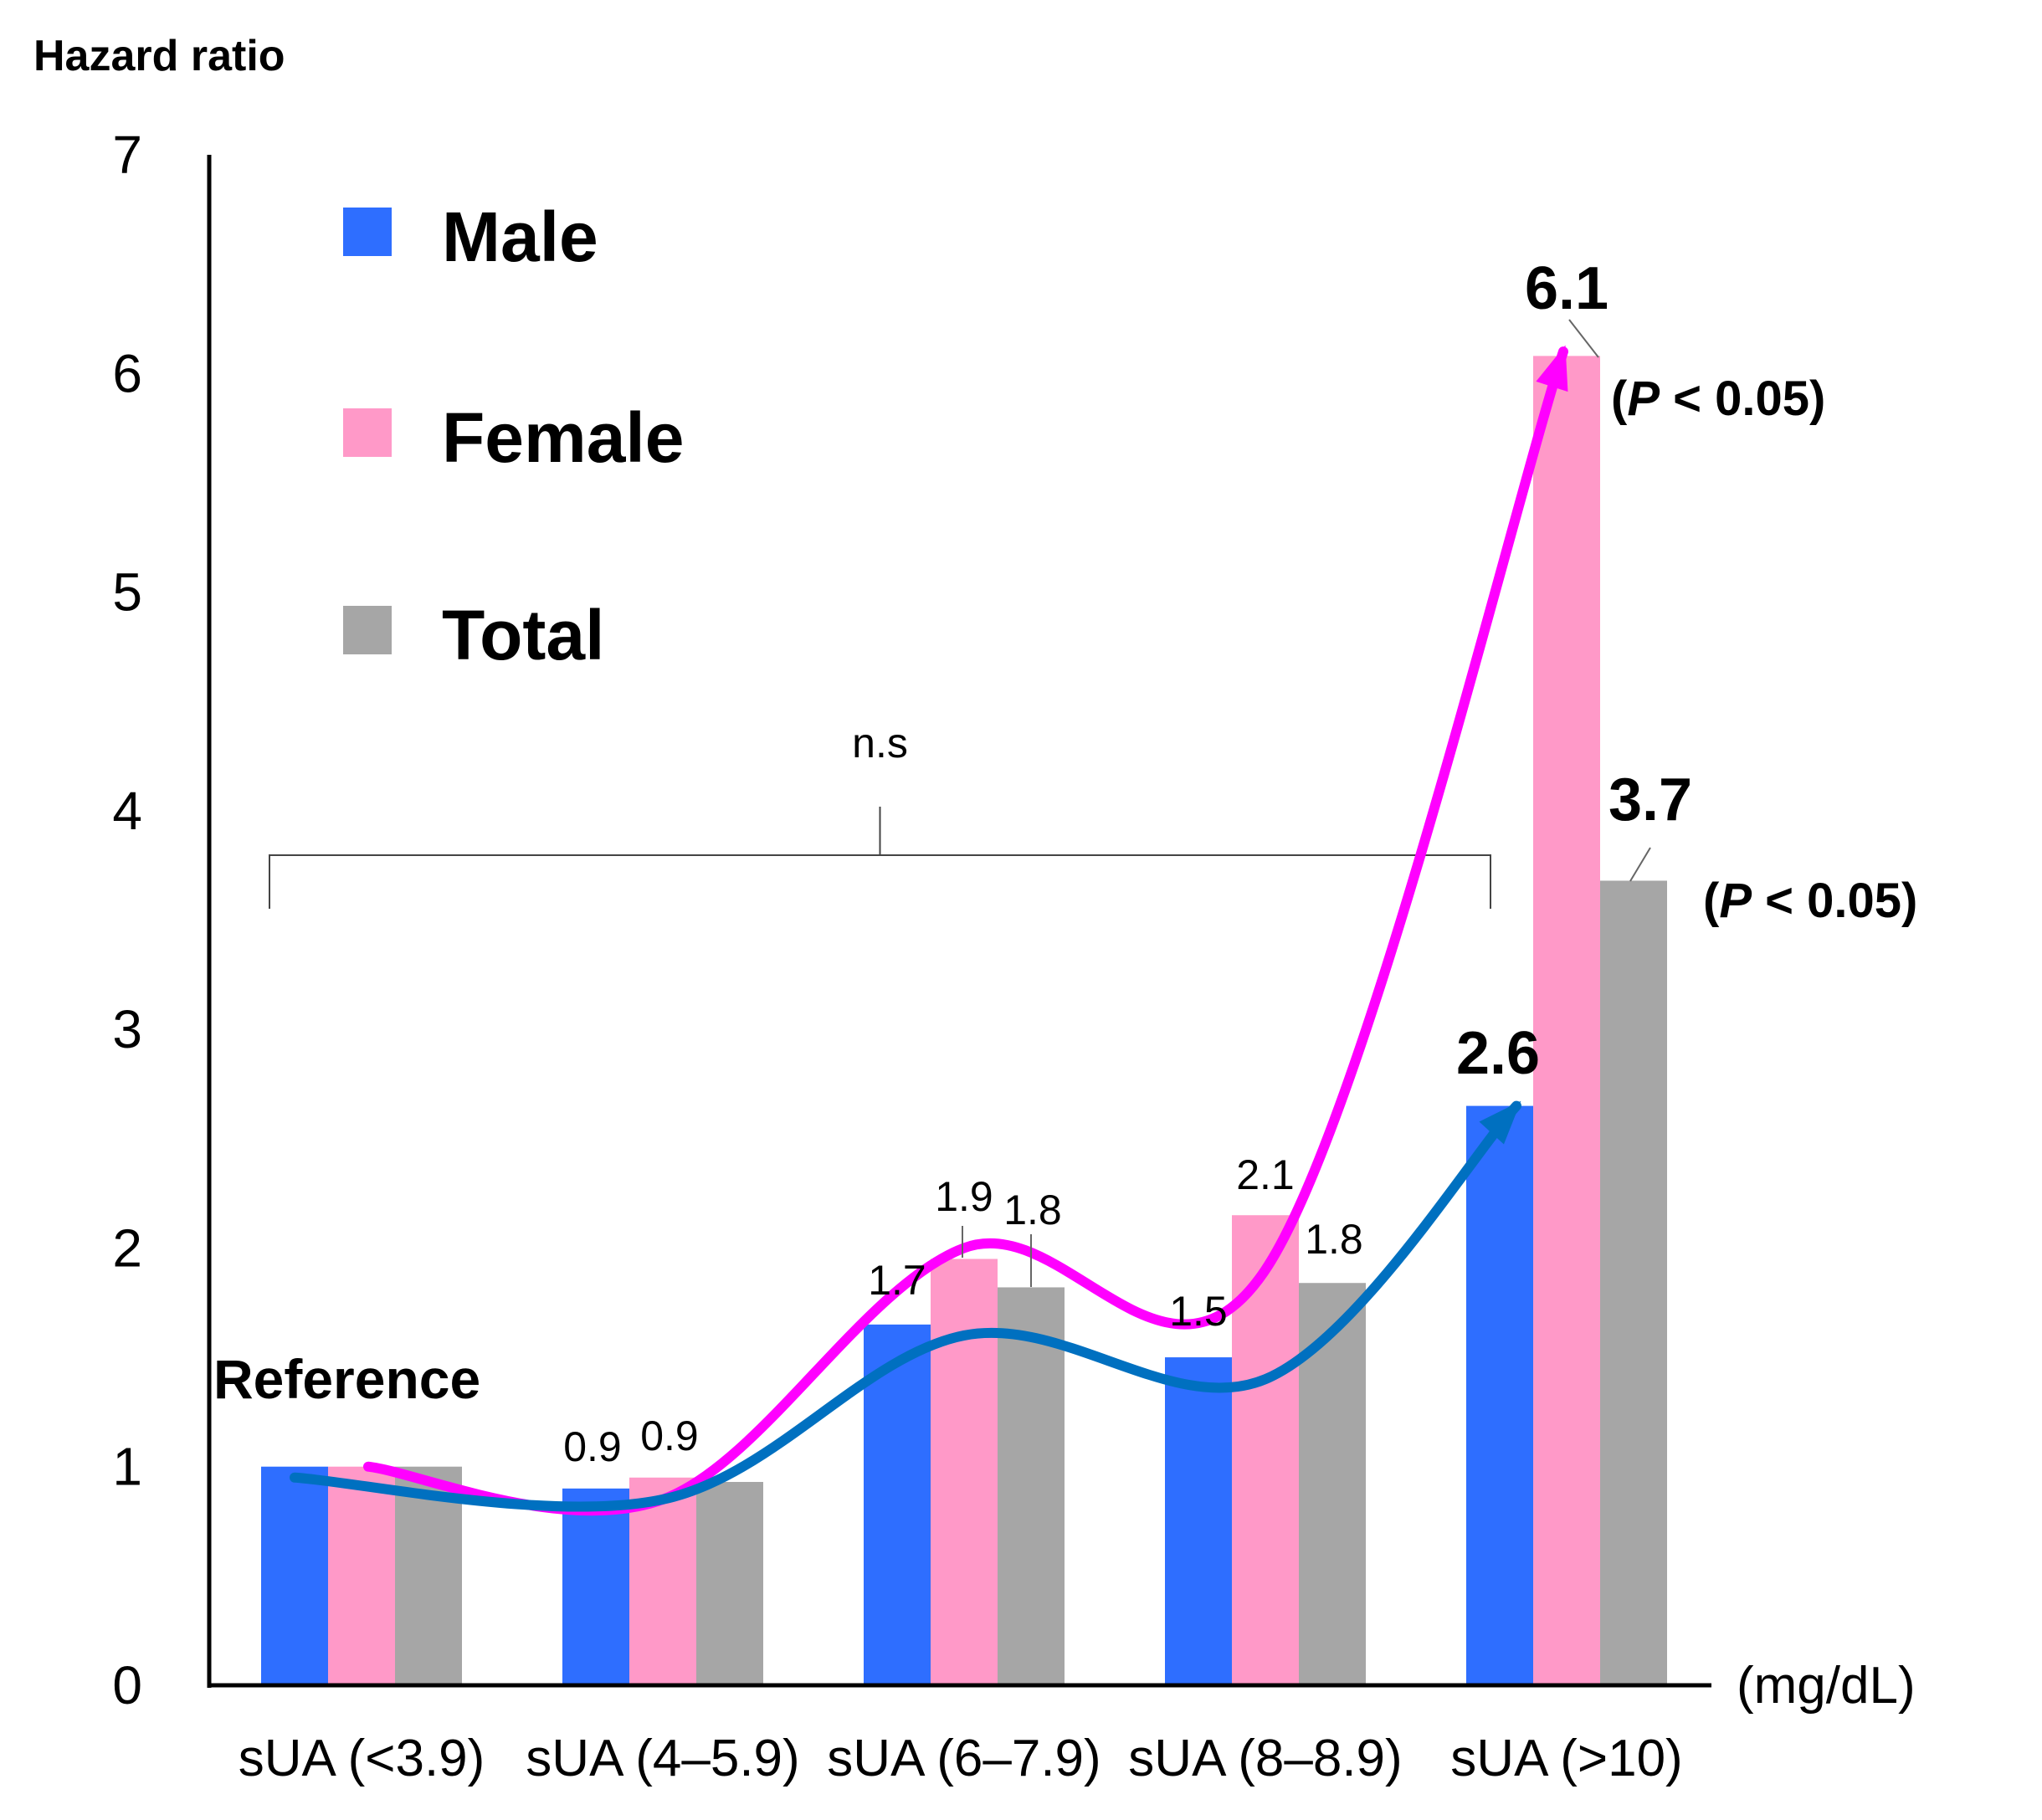  Describe the element at coordinates (346, 1379) in the screenshot. I see `data-label-ref: Reference` at that location.